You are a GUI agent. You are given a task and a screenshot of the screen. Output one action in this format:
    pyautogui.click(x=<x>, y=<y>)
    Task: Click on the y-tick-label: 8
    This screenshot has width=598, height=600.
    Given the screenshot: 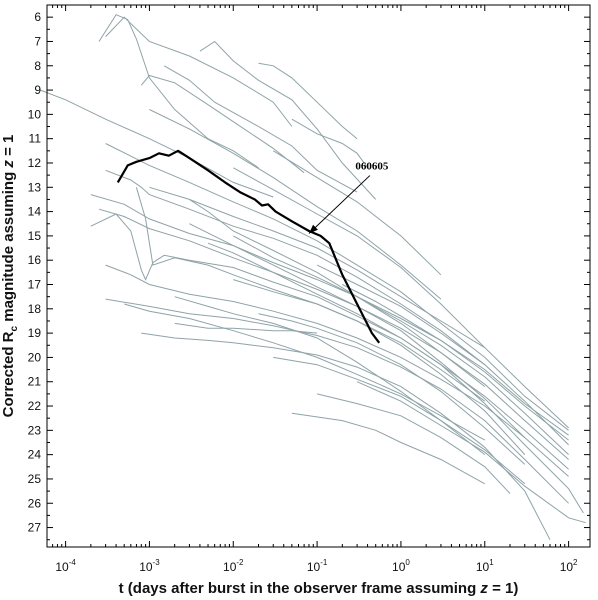 What is the action you would take?
    pyautogui.click(x=37, y=66)
    